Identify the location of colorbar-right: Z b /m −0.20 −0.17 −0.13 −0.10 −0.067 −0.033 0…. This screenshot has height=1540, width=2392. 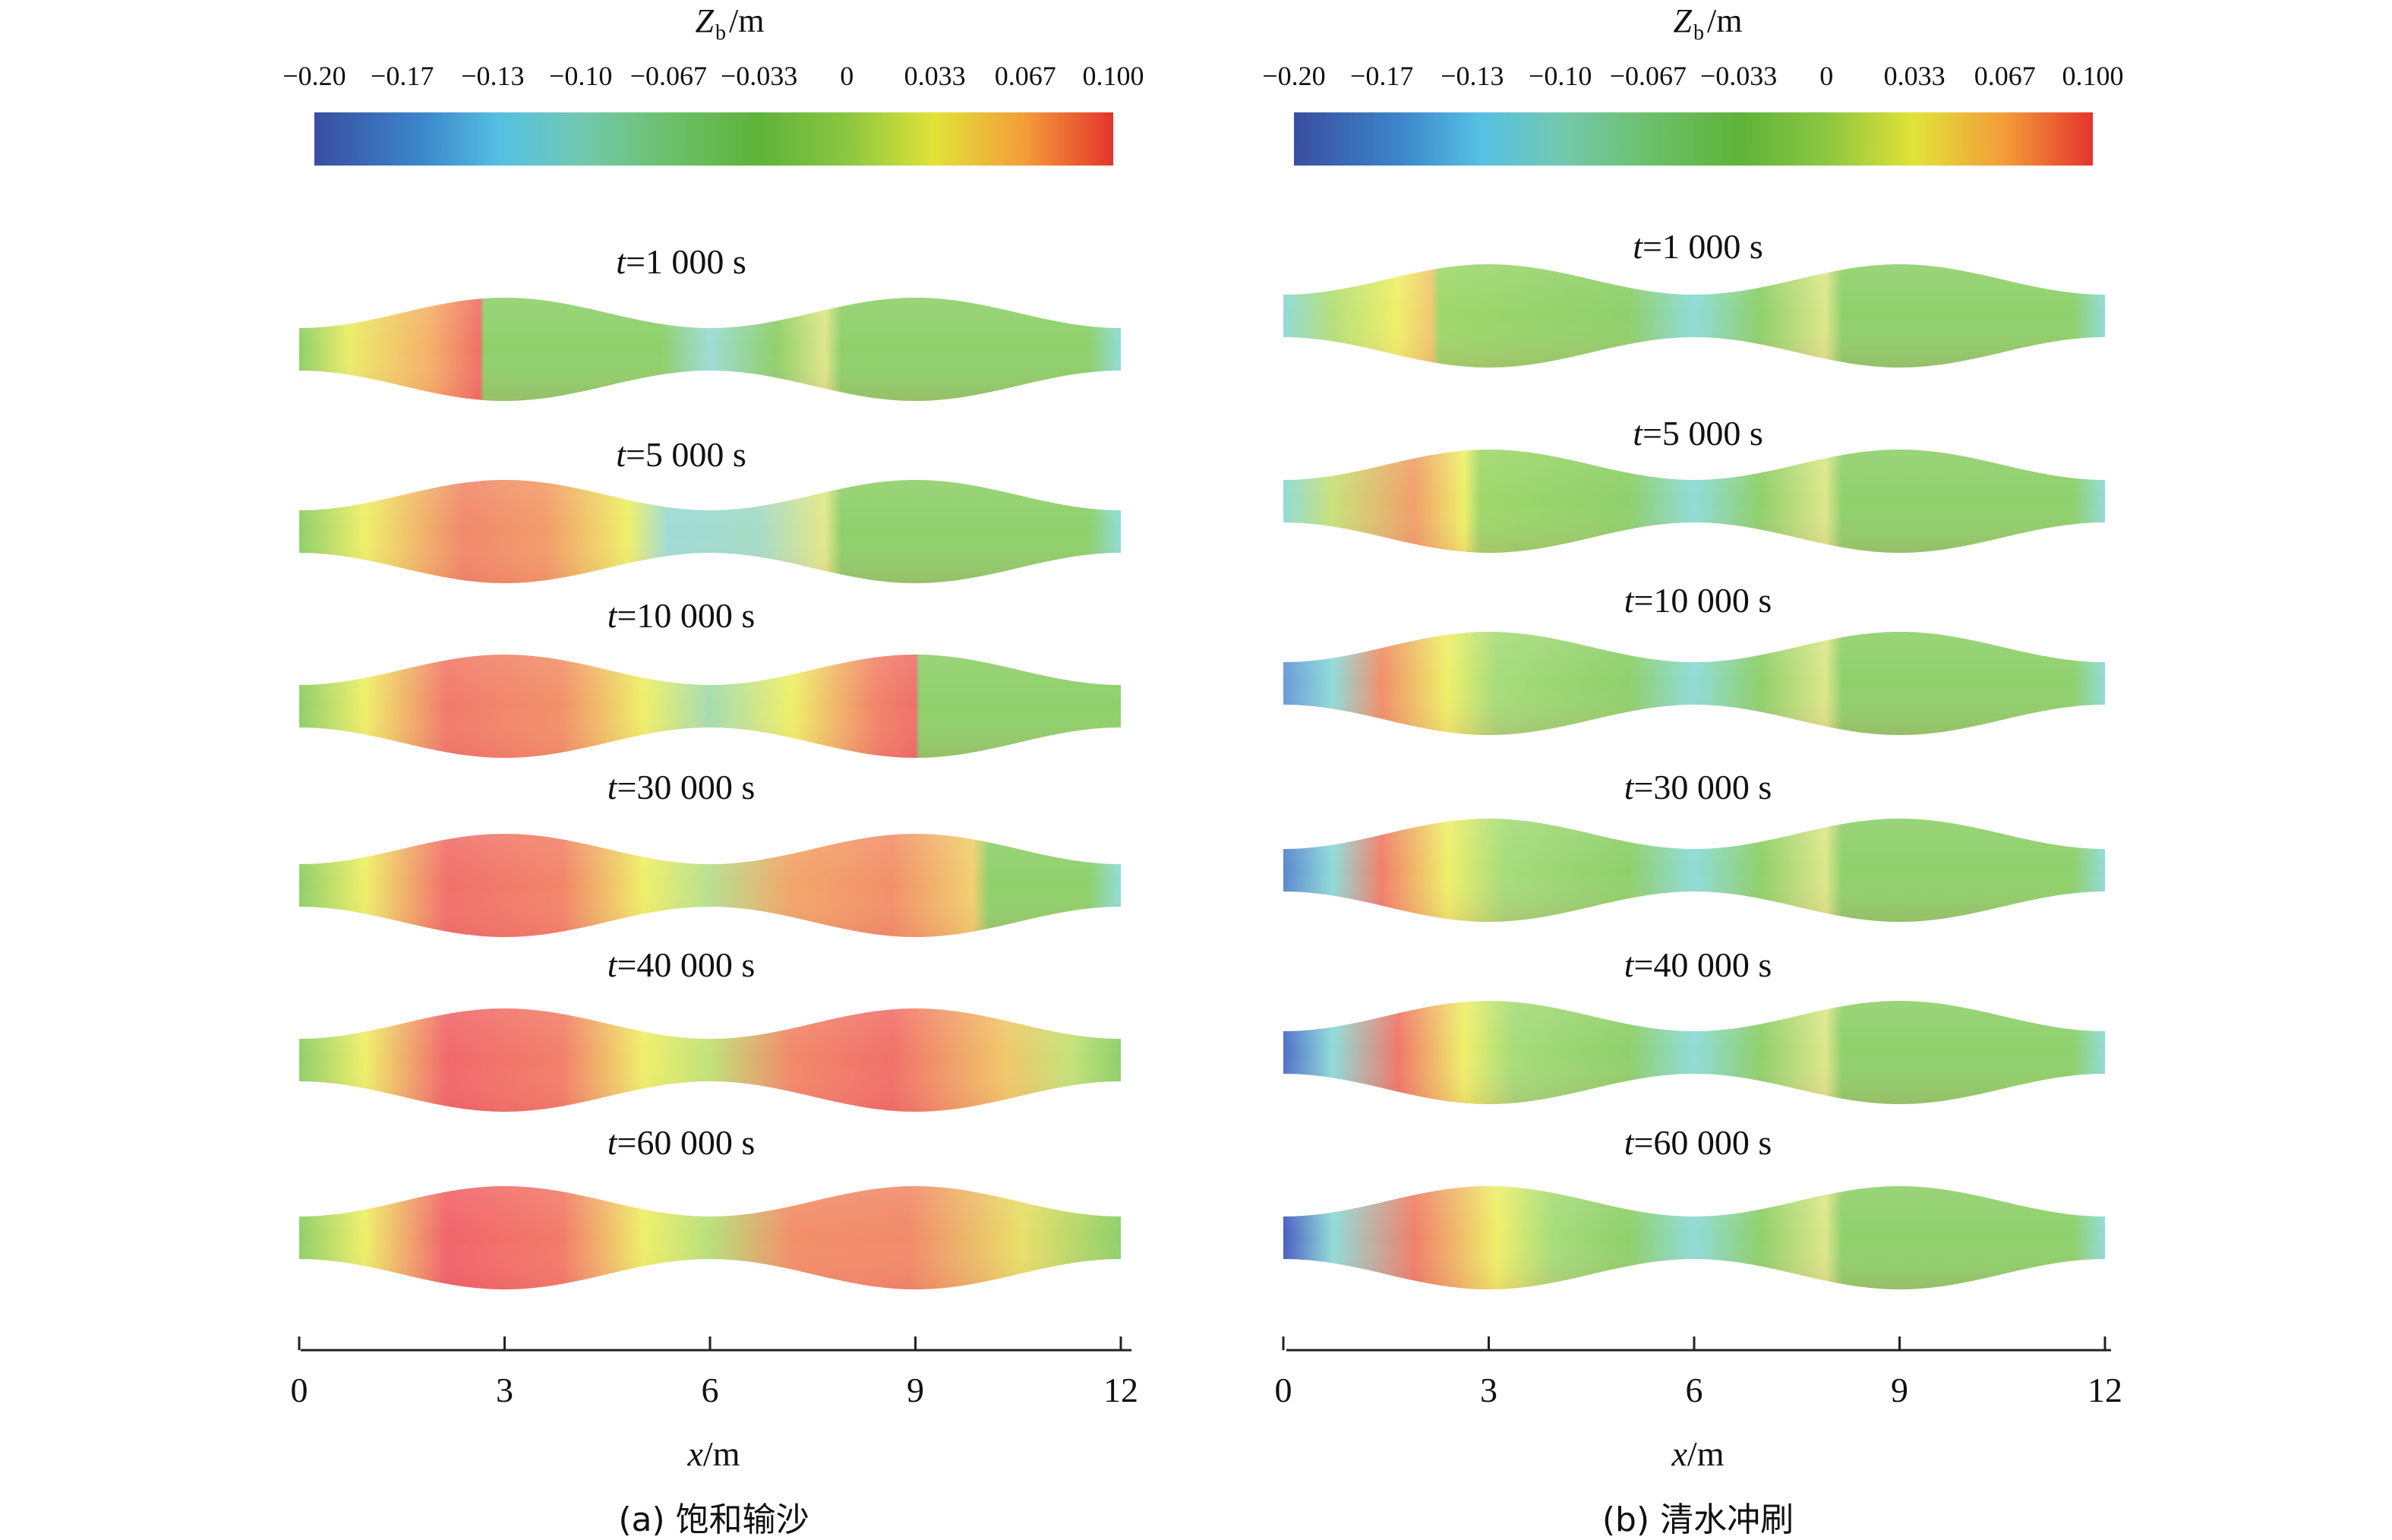
(1693, 84).